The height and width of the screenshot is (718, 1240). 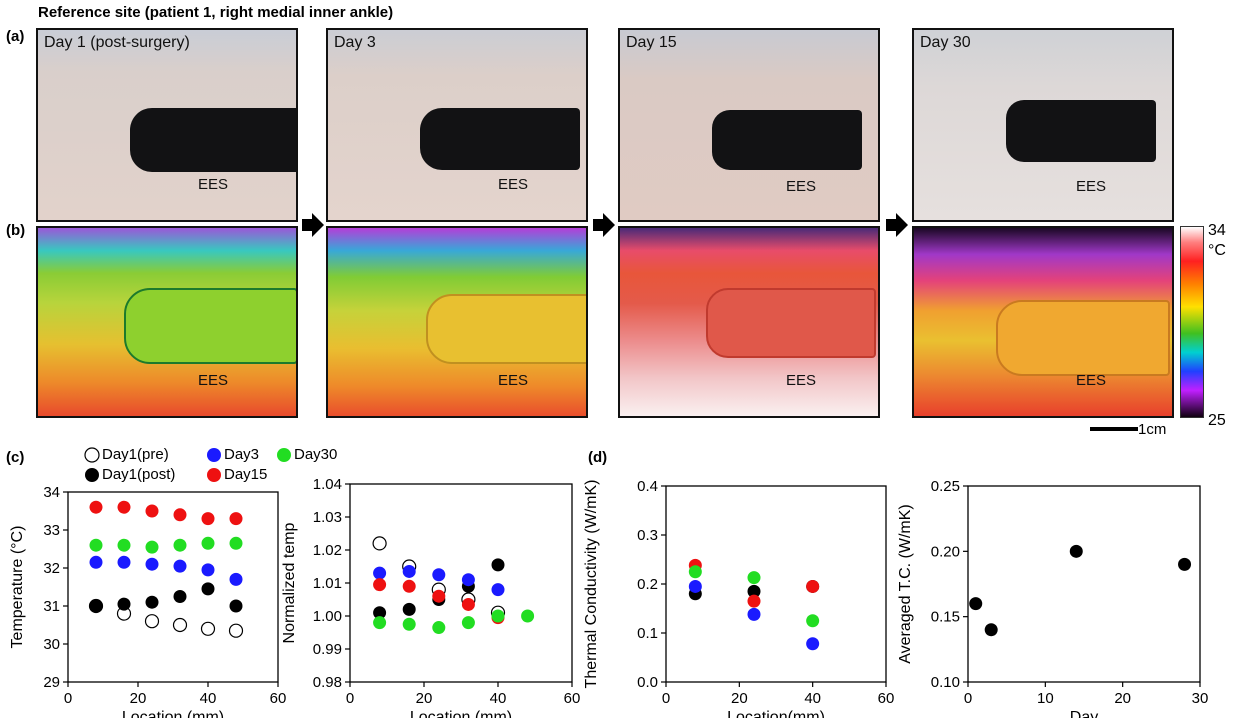 What do you see at coordinates (15, 457) in the screenshot?
I see `panel-label-c: (c)` at bounding box center [15, 457].